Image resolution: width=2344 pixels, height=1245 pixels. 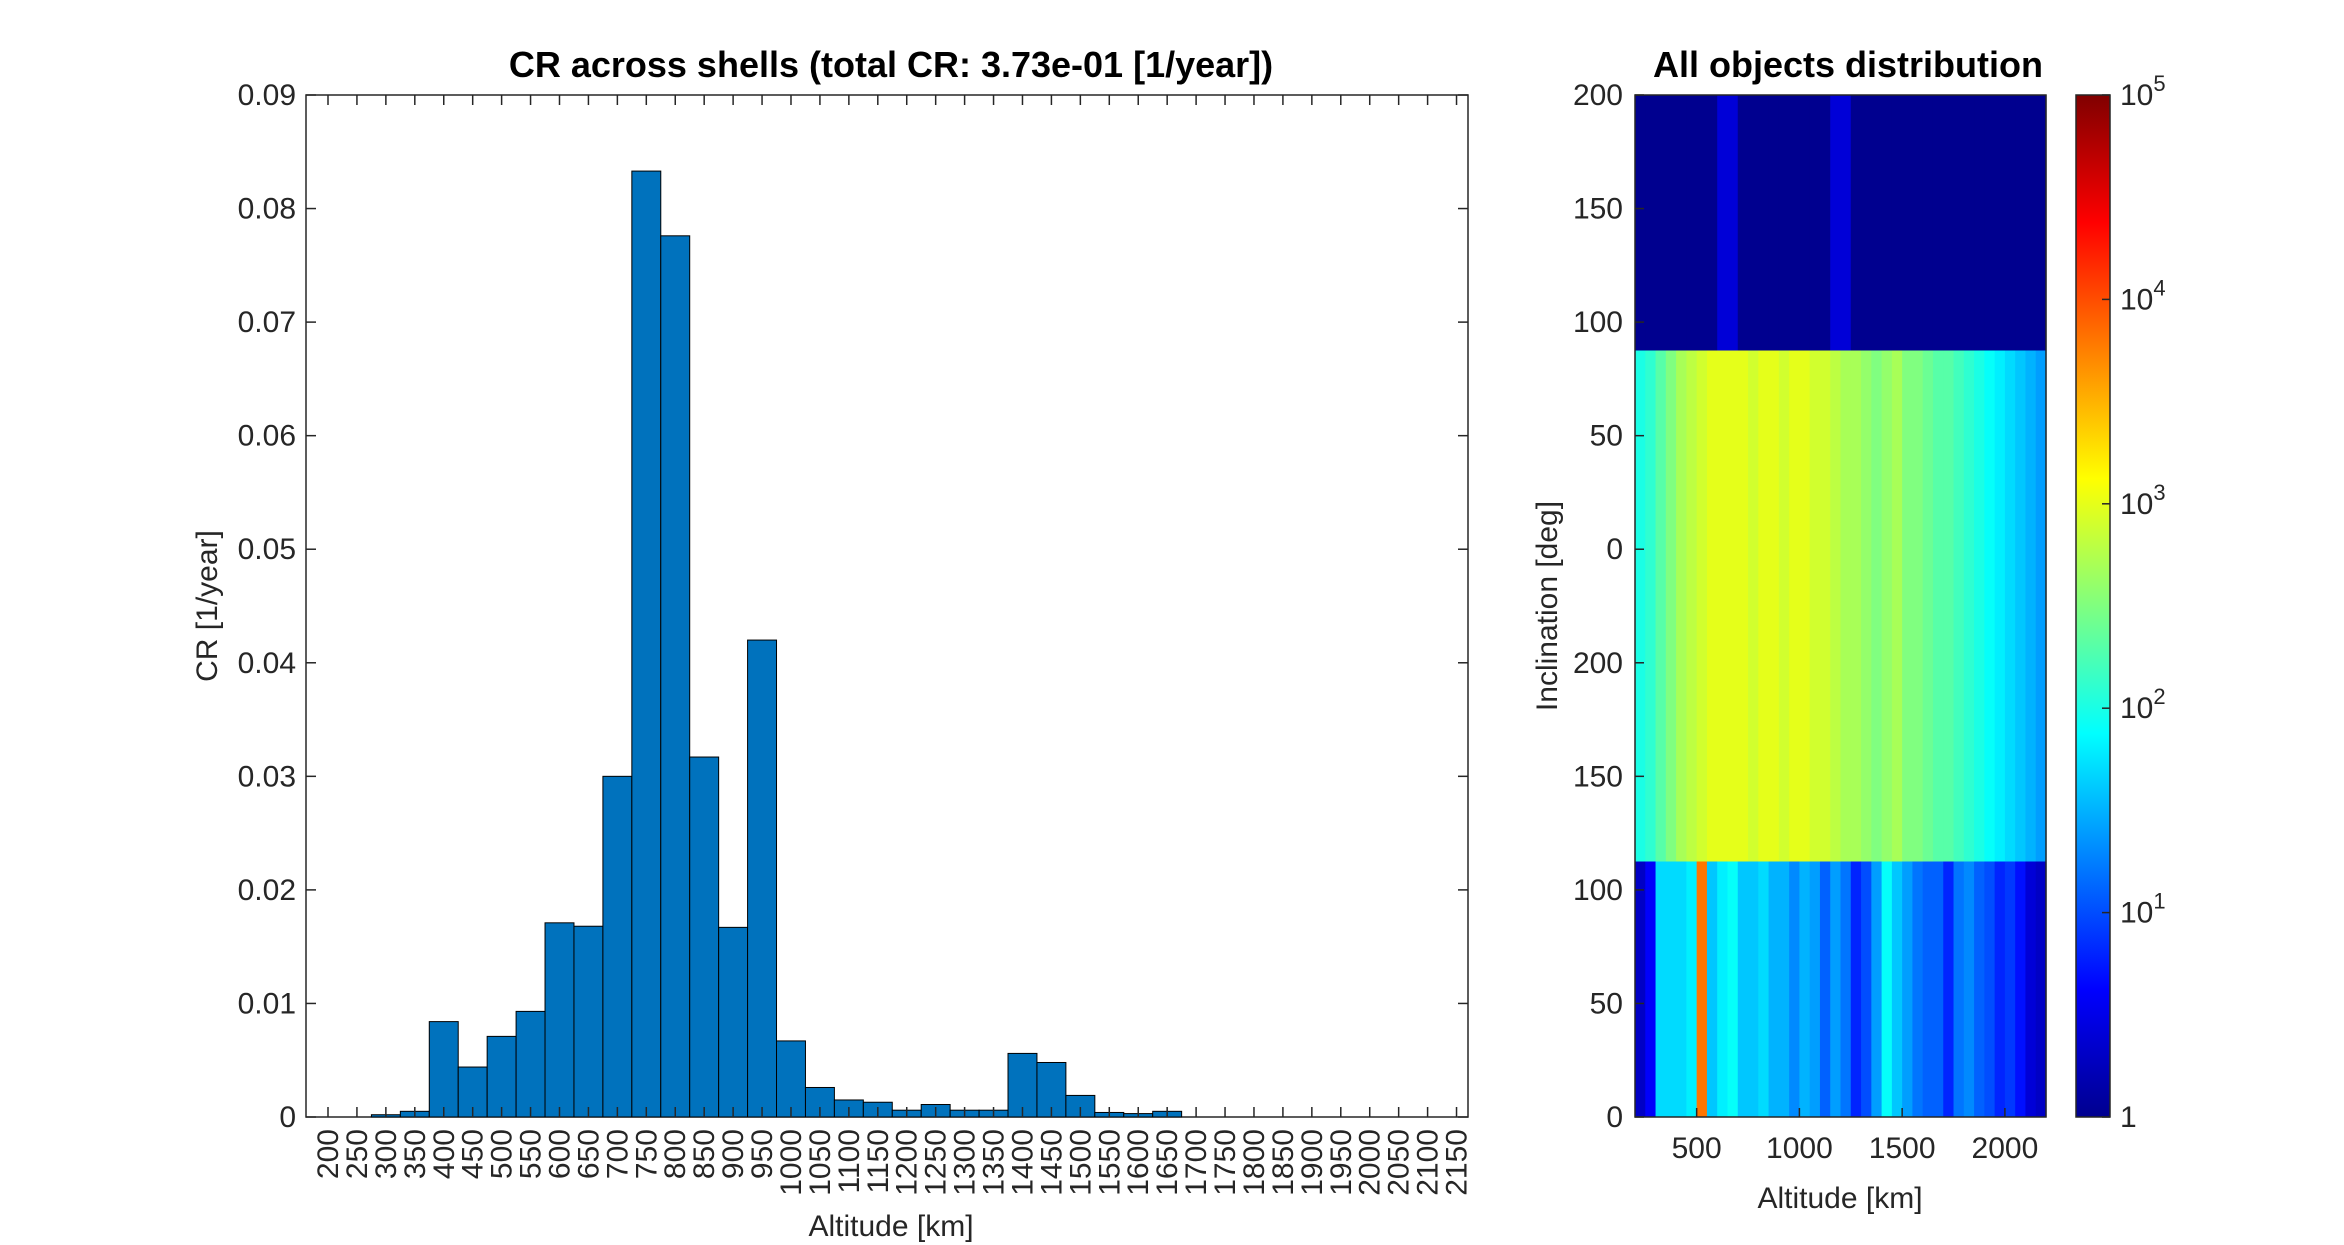 I want to click on heatmap-y-ticks: 0 50 100 150 200 0 50 100 150 200, so click(x=1608, y=606).